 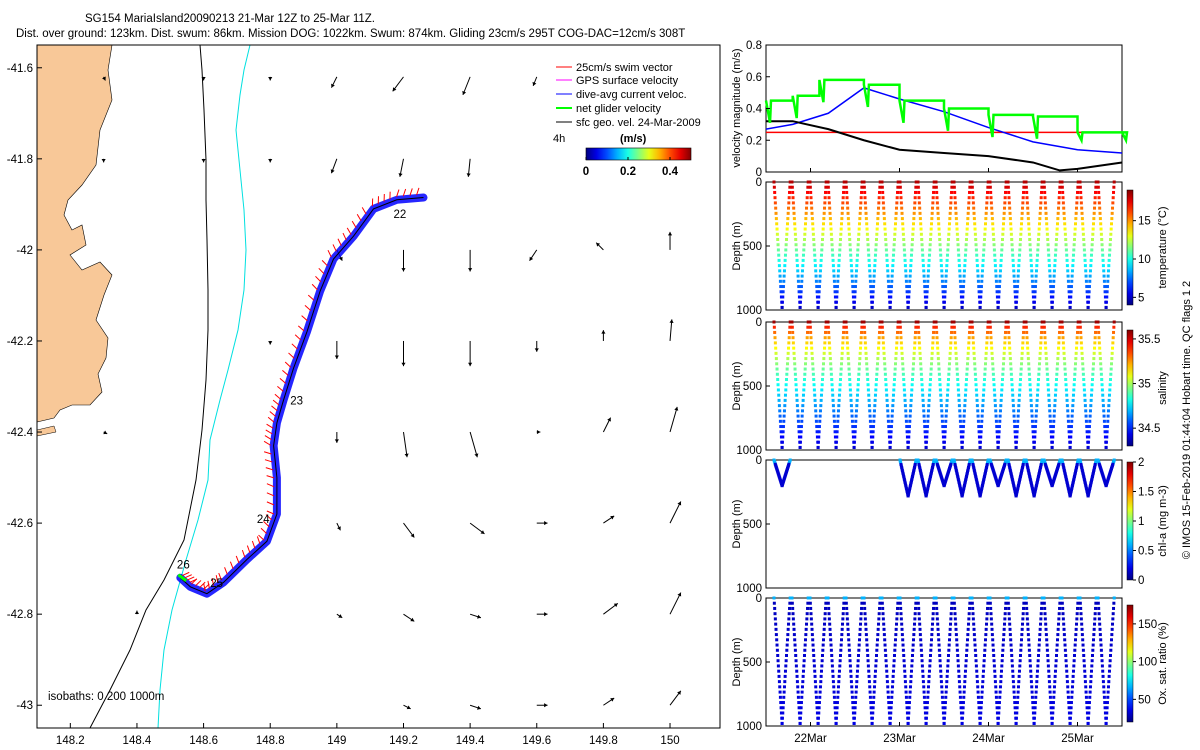 What do you see at coordinates (1144, 385) in the screenshot?
I see `section-colorbar-label: 35` at bounding box center [1144, 385].